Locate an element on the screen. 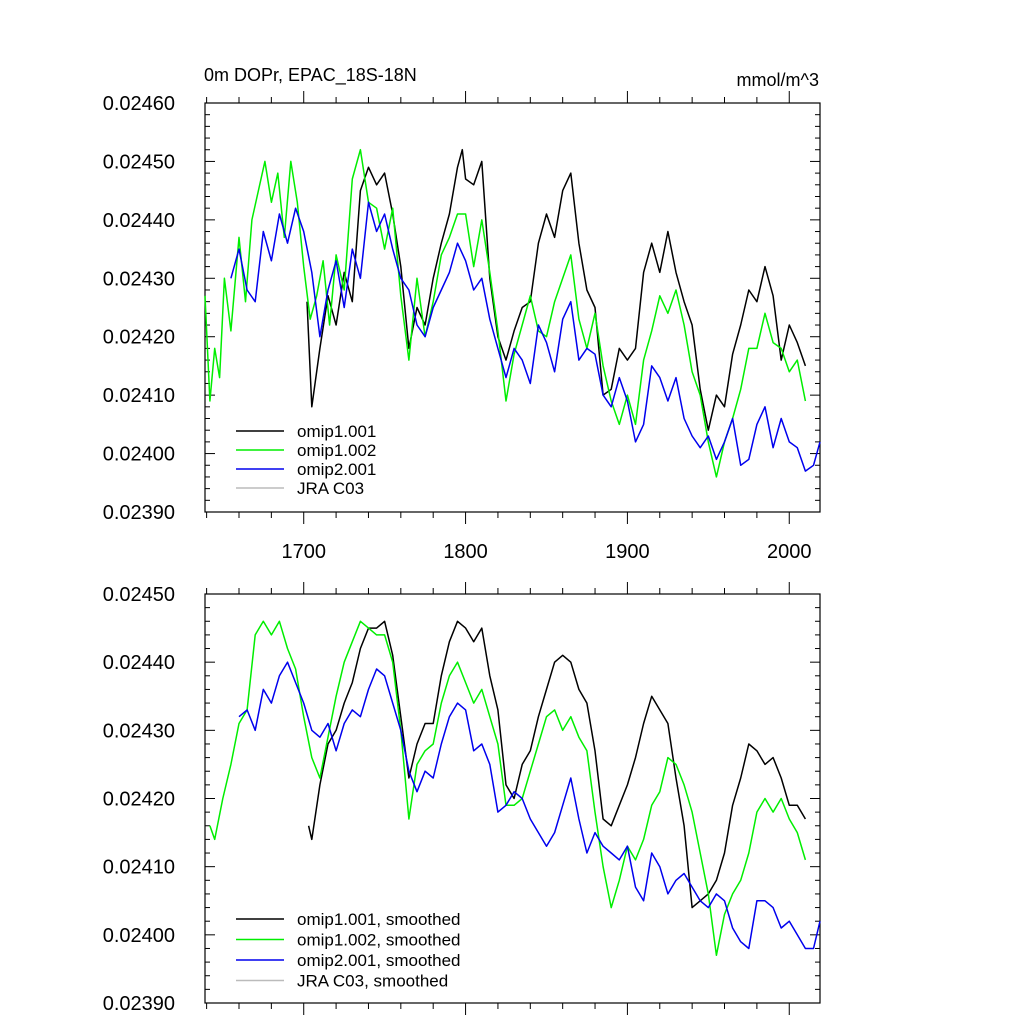 This screenshot has width=1024, height=1024. legend-label: omip1.002 is located at coordinates (336, 450).